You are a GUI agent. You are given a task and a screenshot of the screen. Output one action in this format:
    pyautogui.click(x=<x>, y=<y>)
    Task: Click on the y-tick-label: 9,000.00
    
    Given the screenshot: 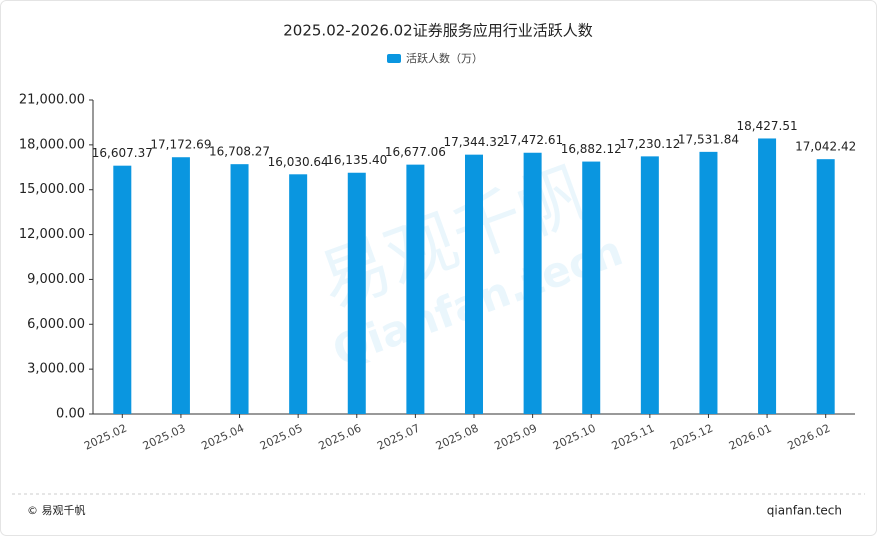 What is the action you would take?
    pyautogui.click(x=56, y=279)
    